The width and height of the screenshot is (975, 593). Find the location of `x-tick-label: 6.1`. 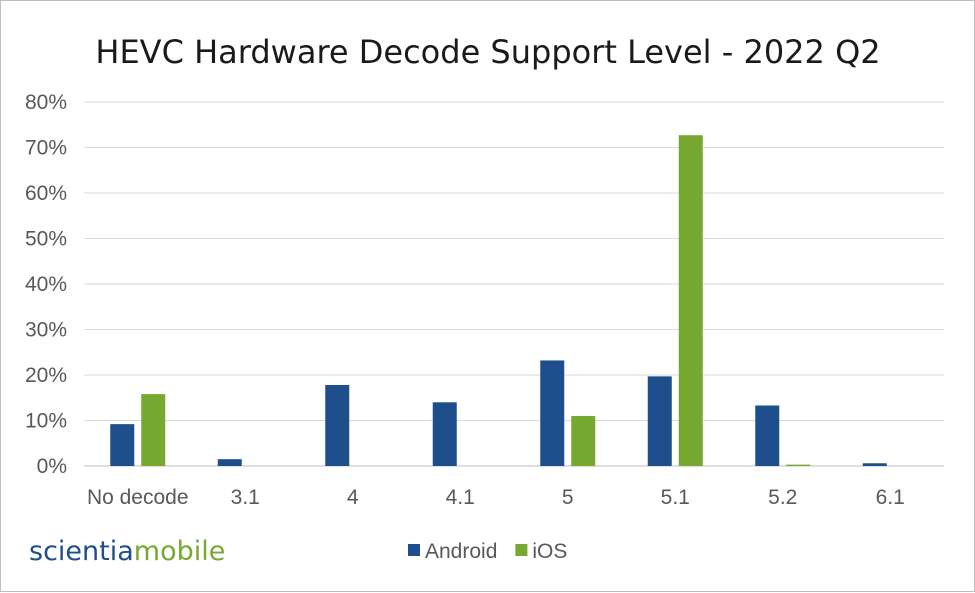

x-tick-label: 6.1 is located at coordinates (890, 497).